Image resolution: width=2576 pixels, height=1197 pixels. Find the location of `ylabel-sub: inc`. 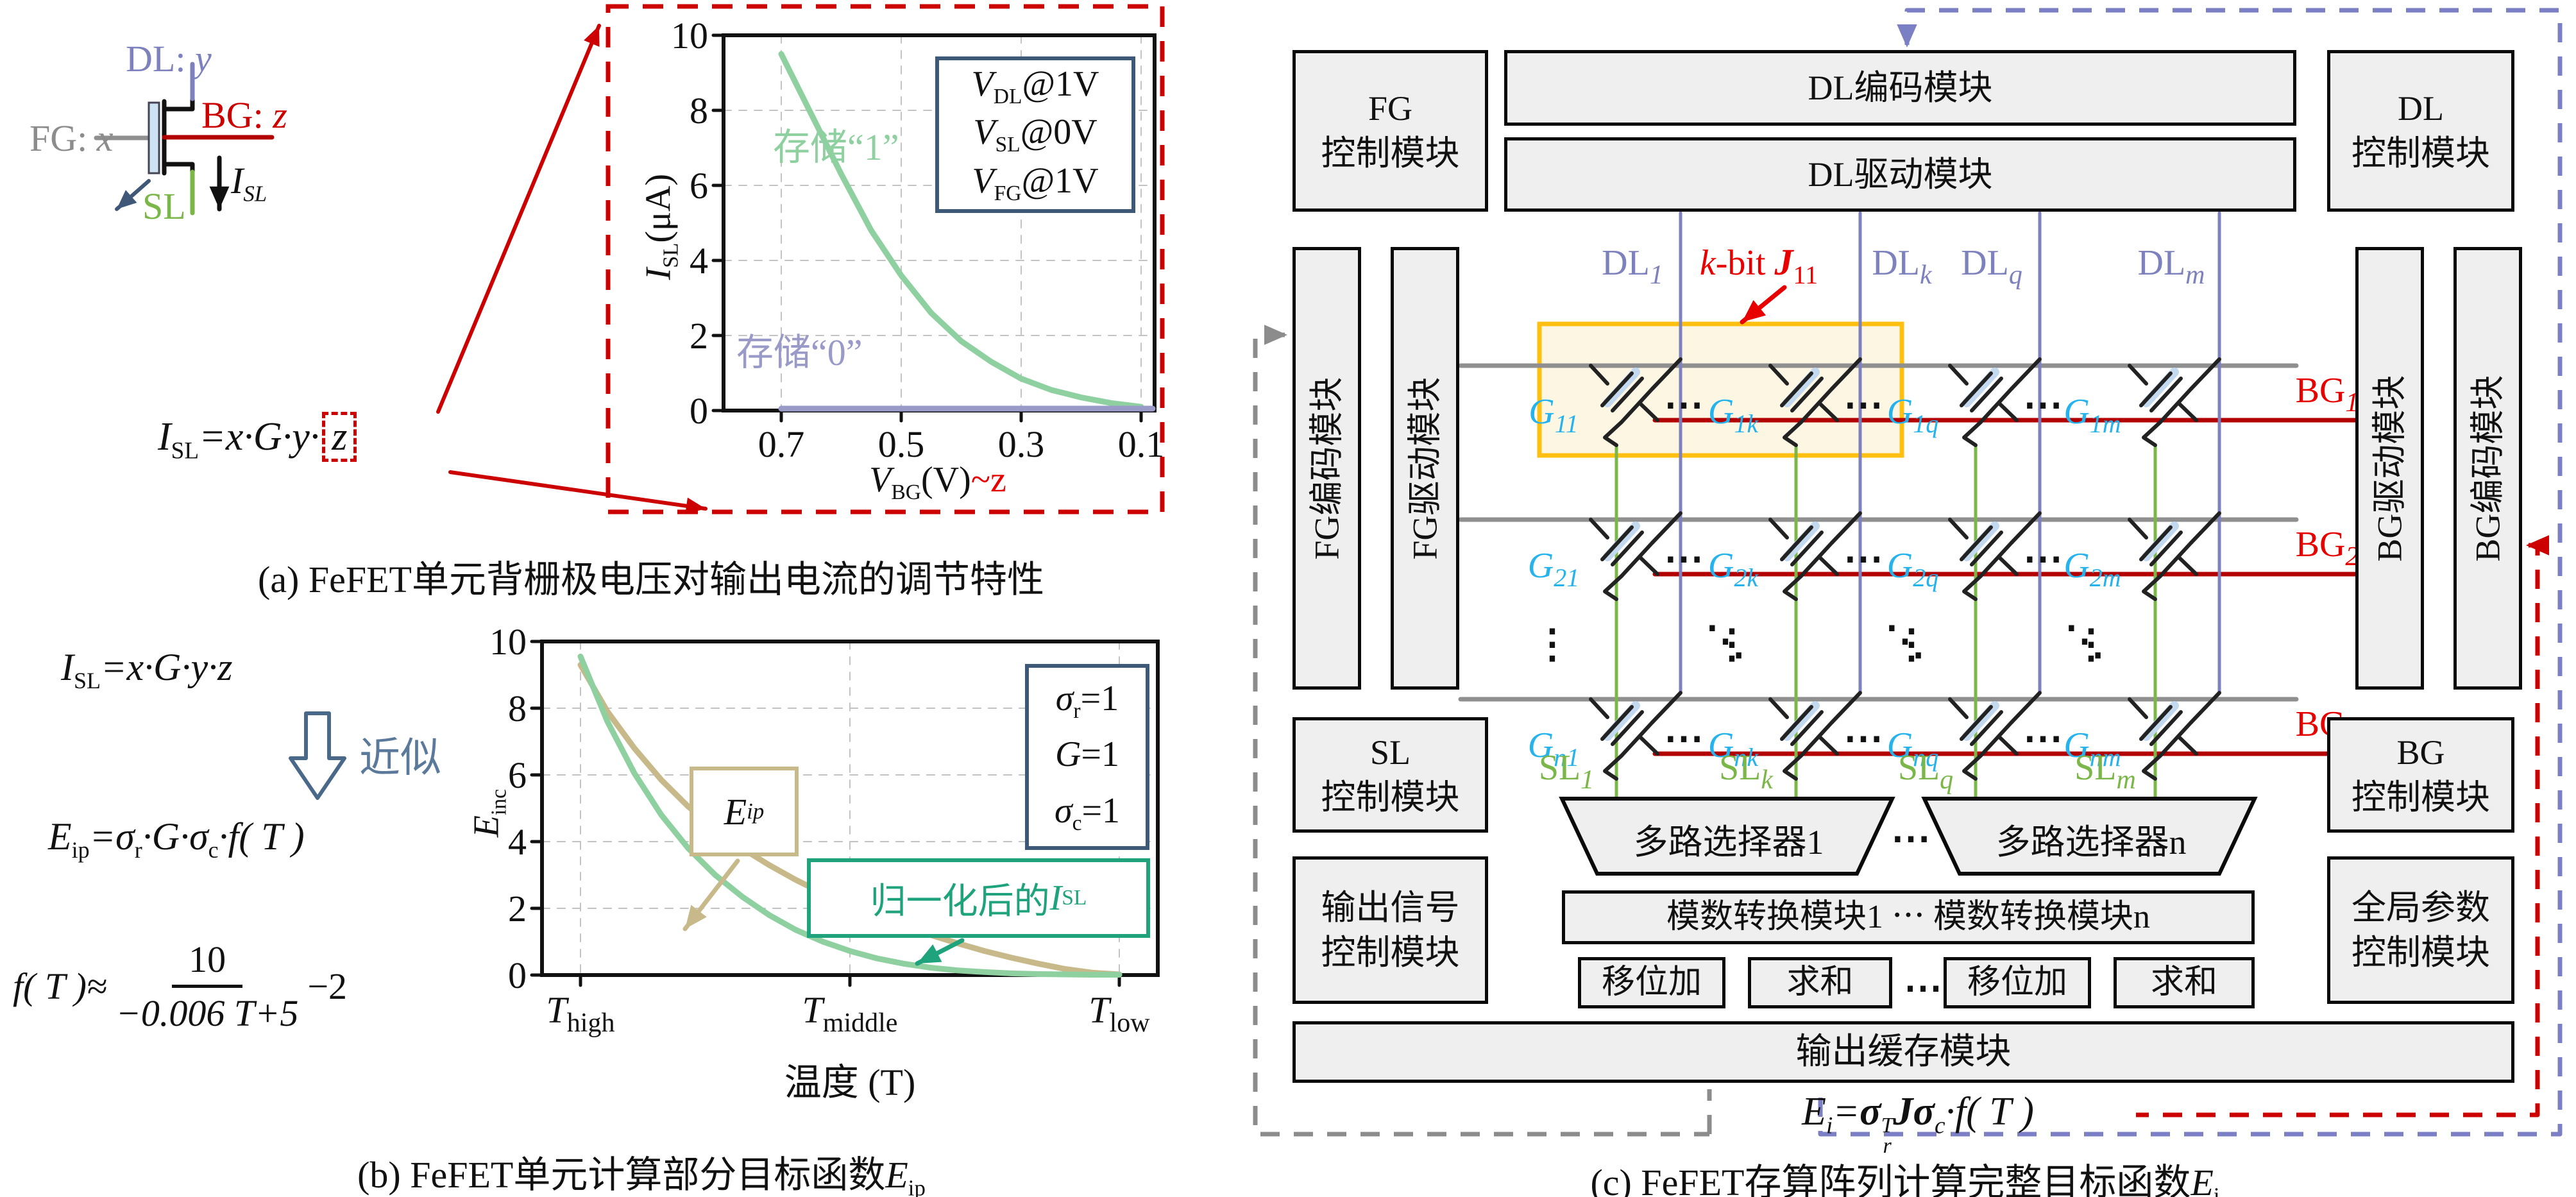

ylabel-sub: inc is located at coordinates (499, 801).